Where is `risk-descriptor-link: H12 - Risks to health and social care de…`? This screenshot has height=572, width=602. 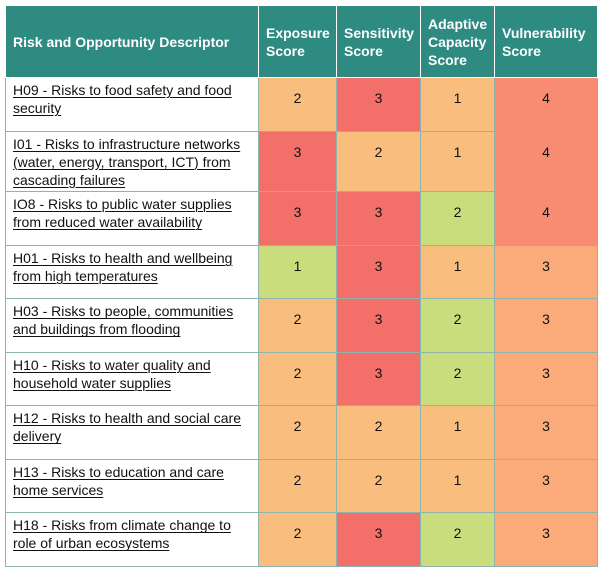 risk-descriptor-link: H12 - Risks to health and social care de… is located at coordinates (132, 432).